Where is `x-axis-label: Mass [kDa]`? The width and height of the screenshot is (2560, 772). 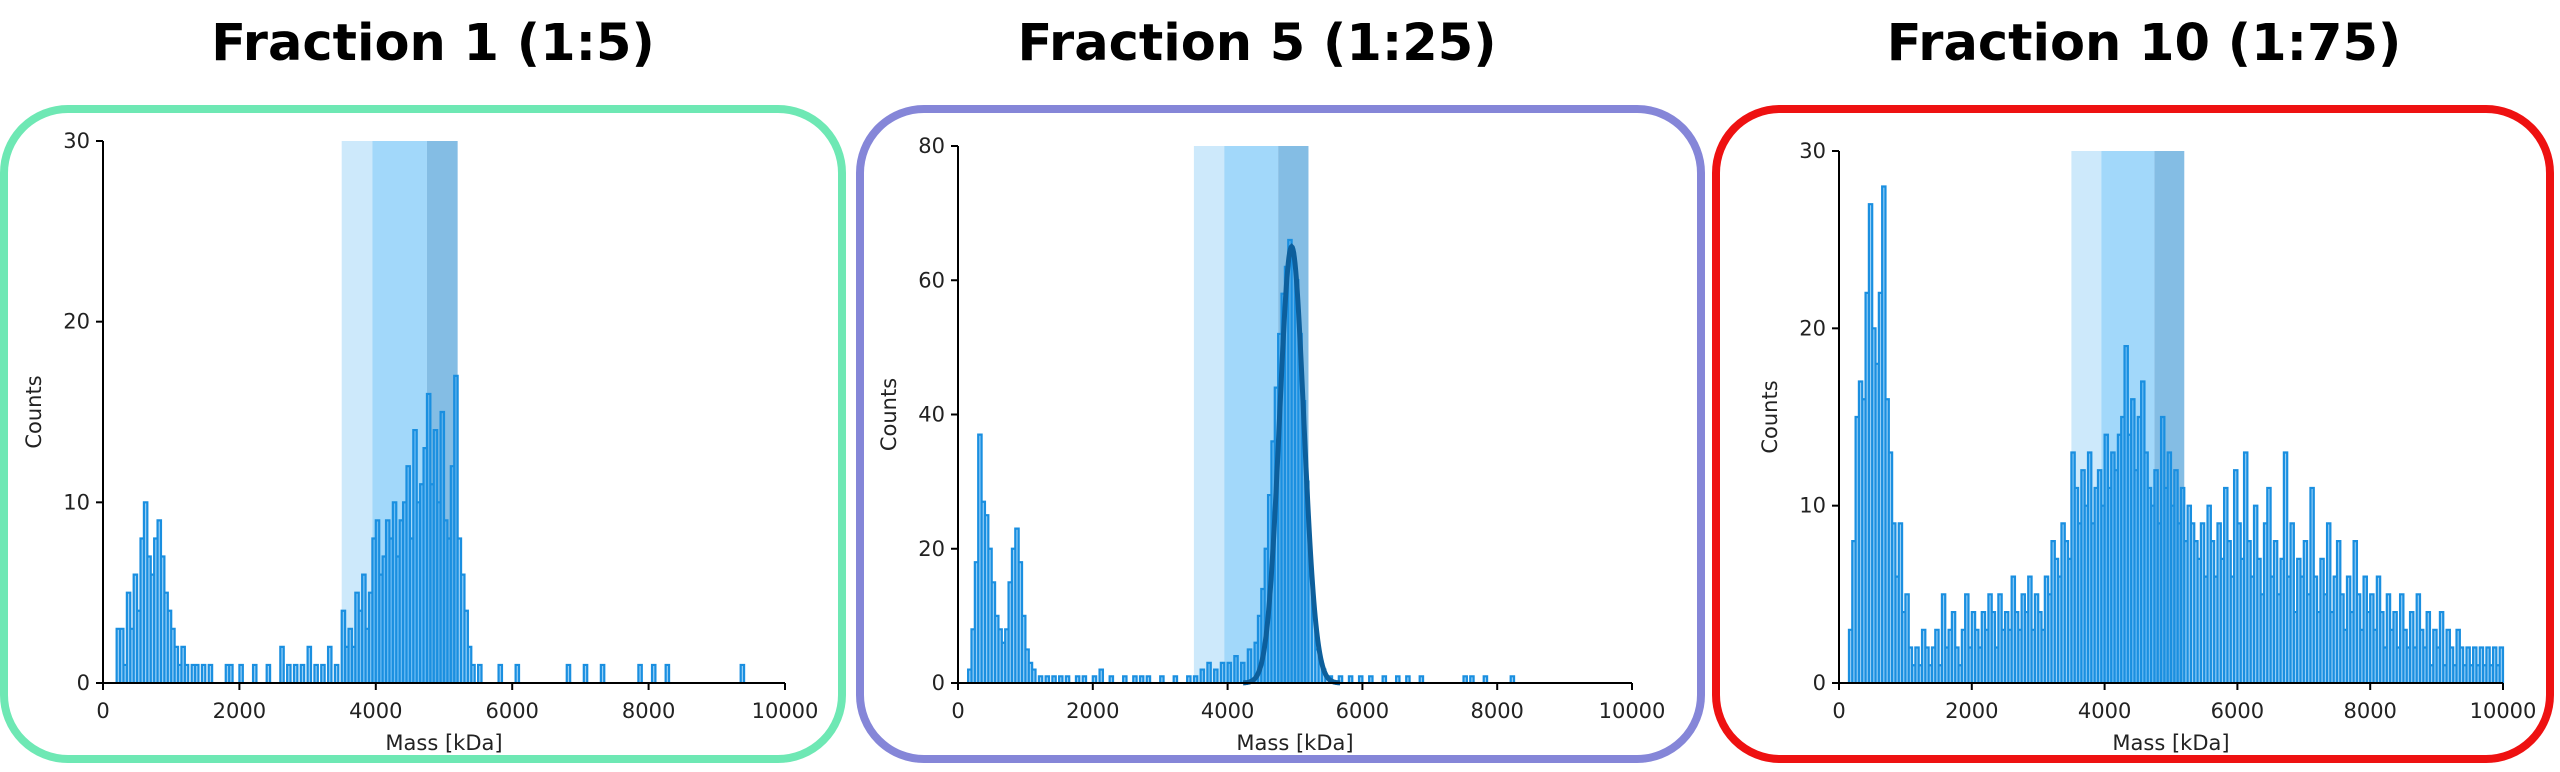 x-axis-label: Mass [kDa] is located at coordinates (1294, 743).